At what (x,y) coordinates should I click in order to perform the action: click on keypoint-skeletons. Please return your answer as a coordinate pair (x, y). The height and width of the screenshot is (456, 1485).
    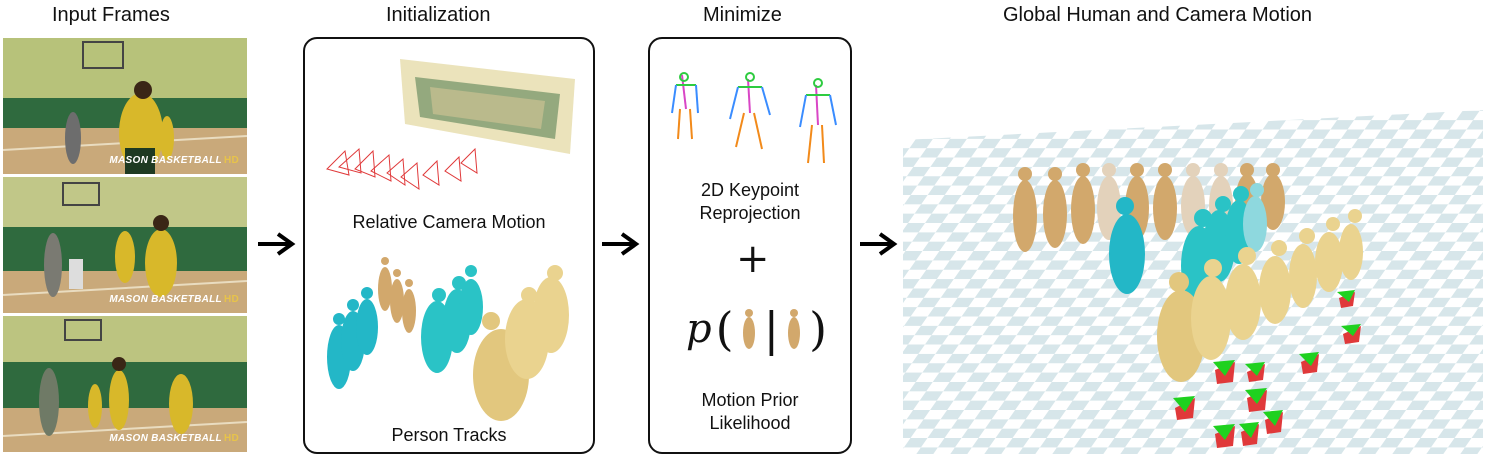
    Looking at the image, I should click on (754, 118).